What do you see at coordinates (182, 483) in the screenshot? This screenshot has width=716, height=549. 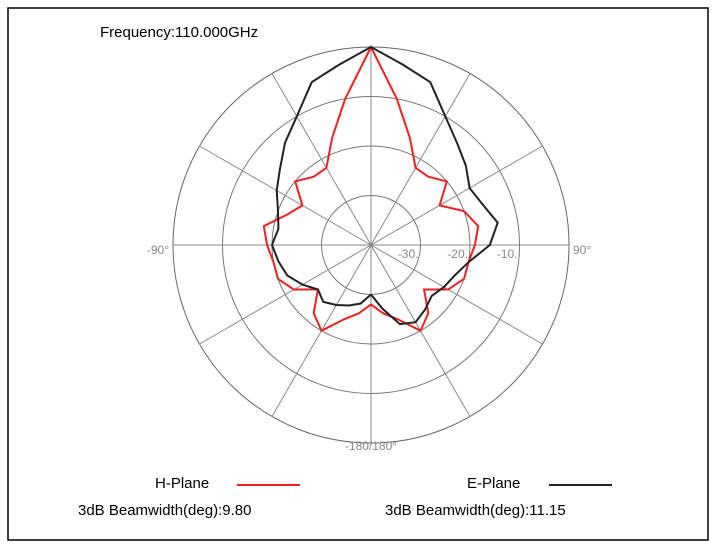 I see `legend-label: H-Plane` at bounding box center [182, 483].